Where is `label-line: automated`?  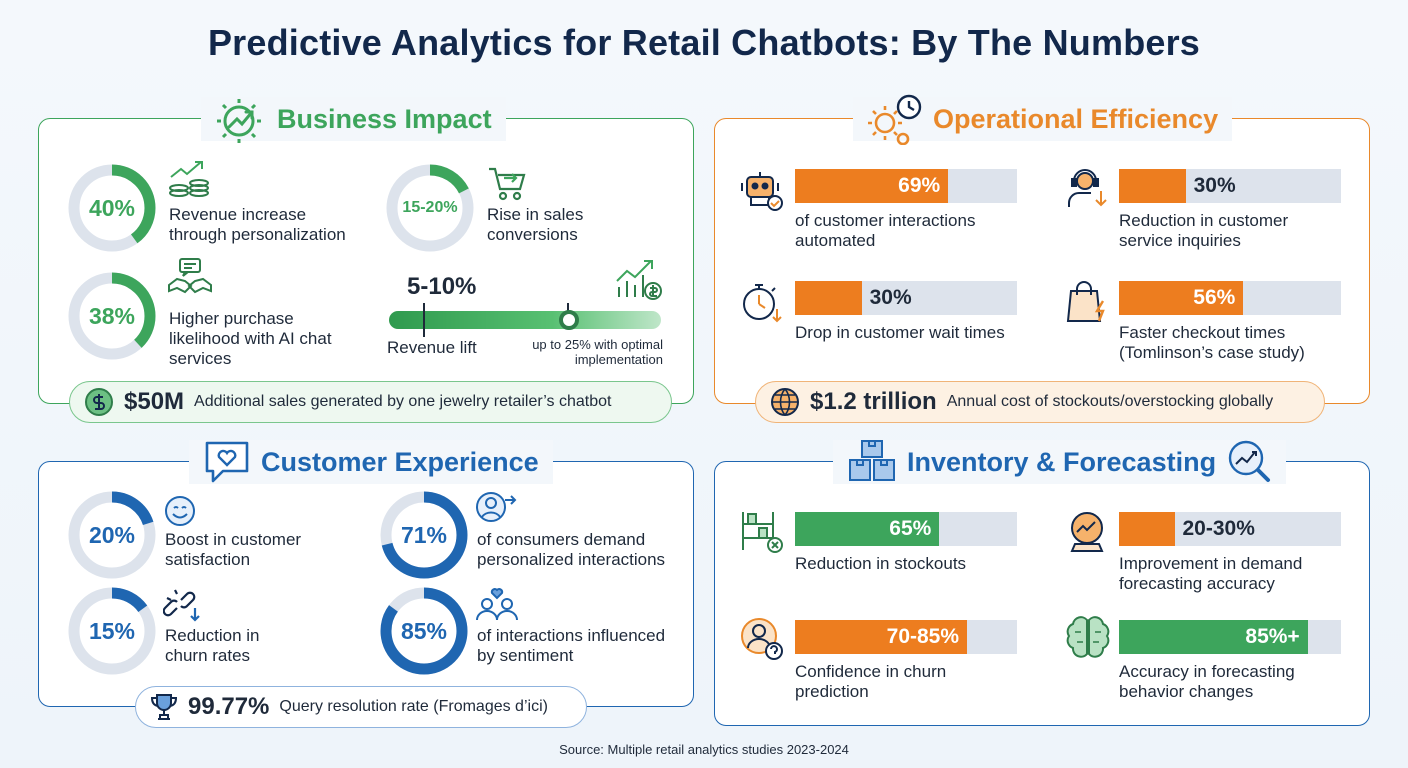 label-line: automated is located at coordinates (835, 240).